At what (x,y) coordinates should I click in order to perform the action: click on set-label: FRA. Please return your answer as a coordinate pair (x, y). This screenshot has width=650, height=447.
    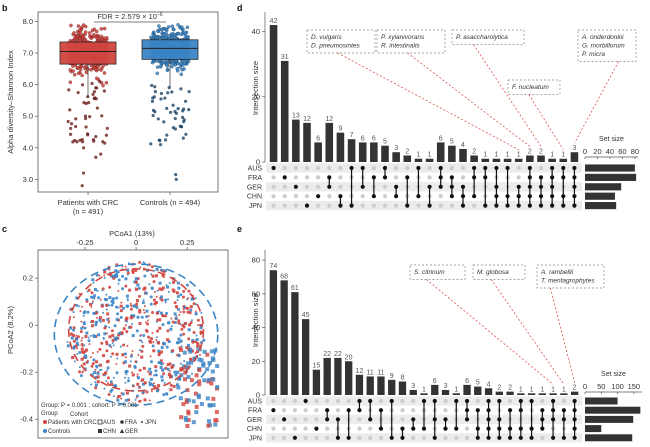
    Looking at the image, I should click on (255, 411).